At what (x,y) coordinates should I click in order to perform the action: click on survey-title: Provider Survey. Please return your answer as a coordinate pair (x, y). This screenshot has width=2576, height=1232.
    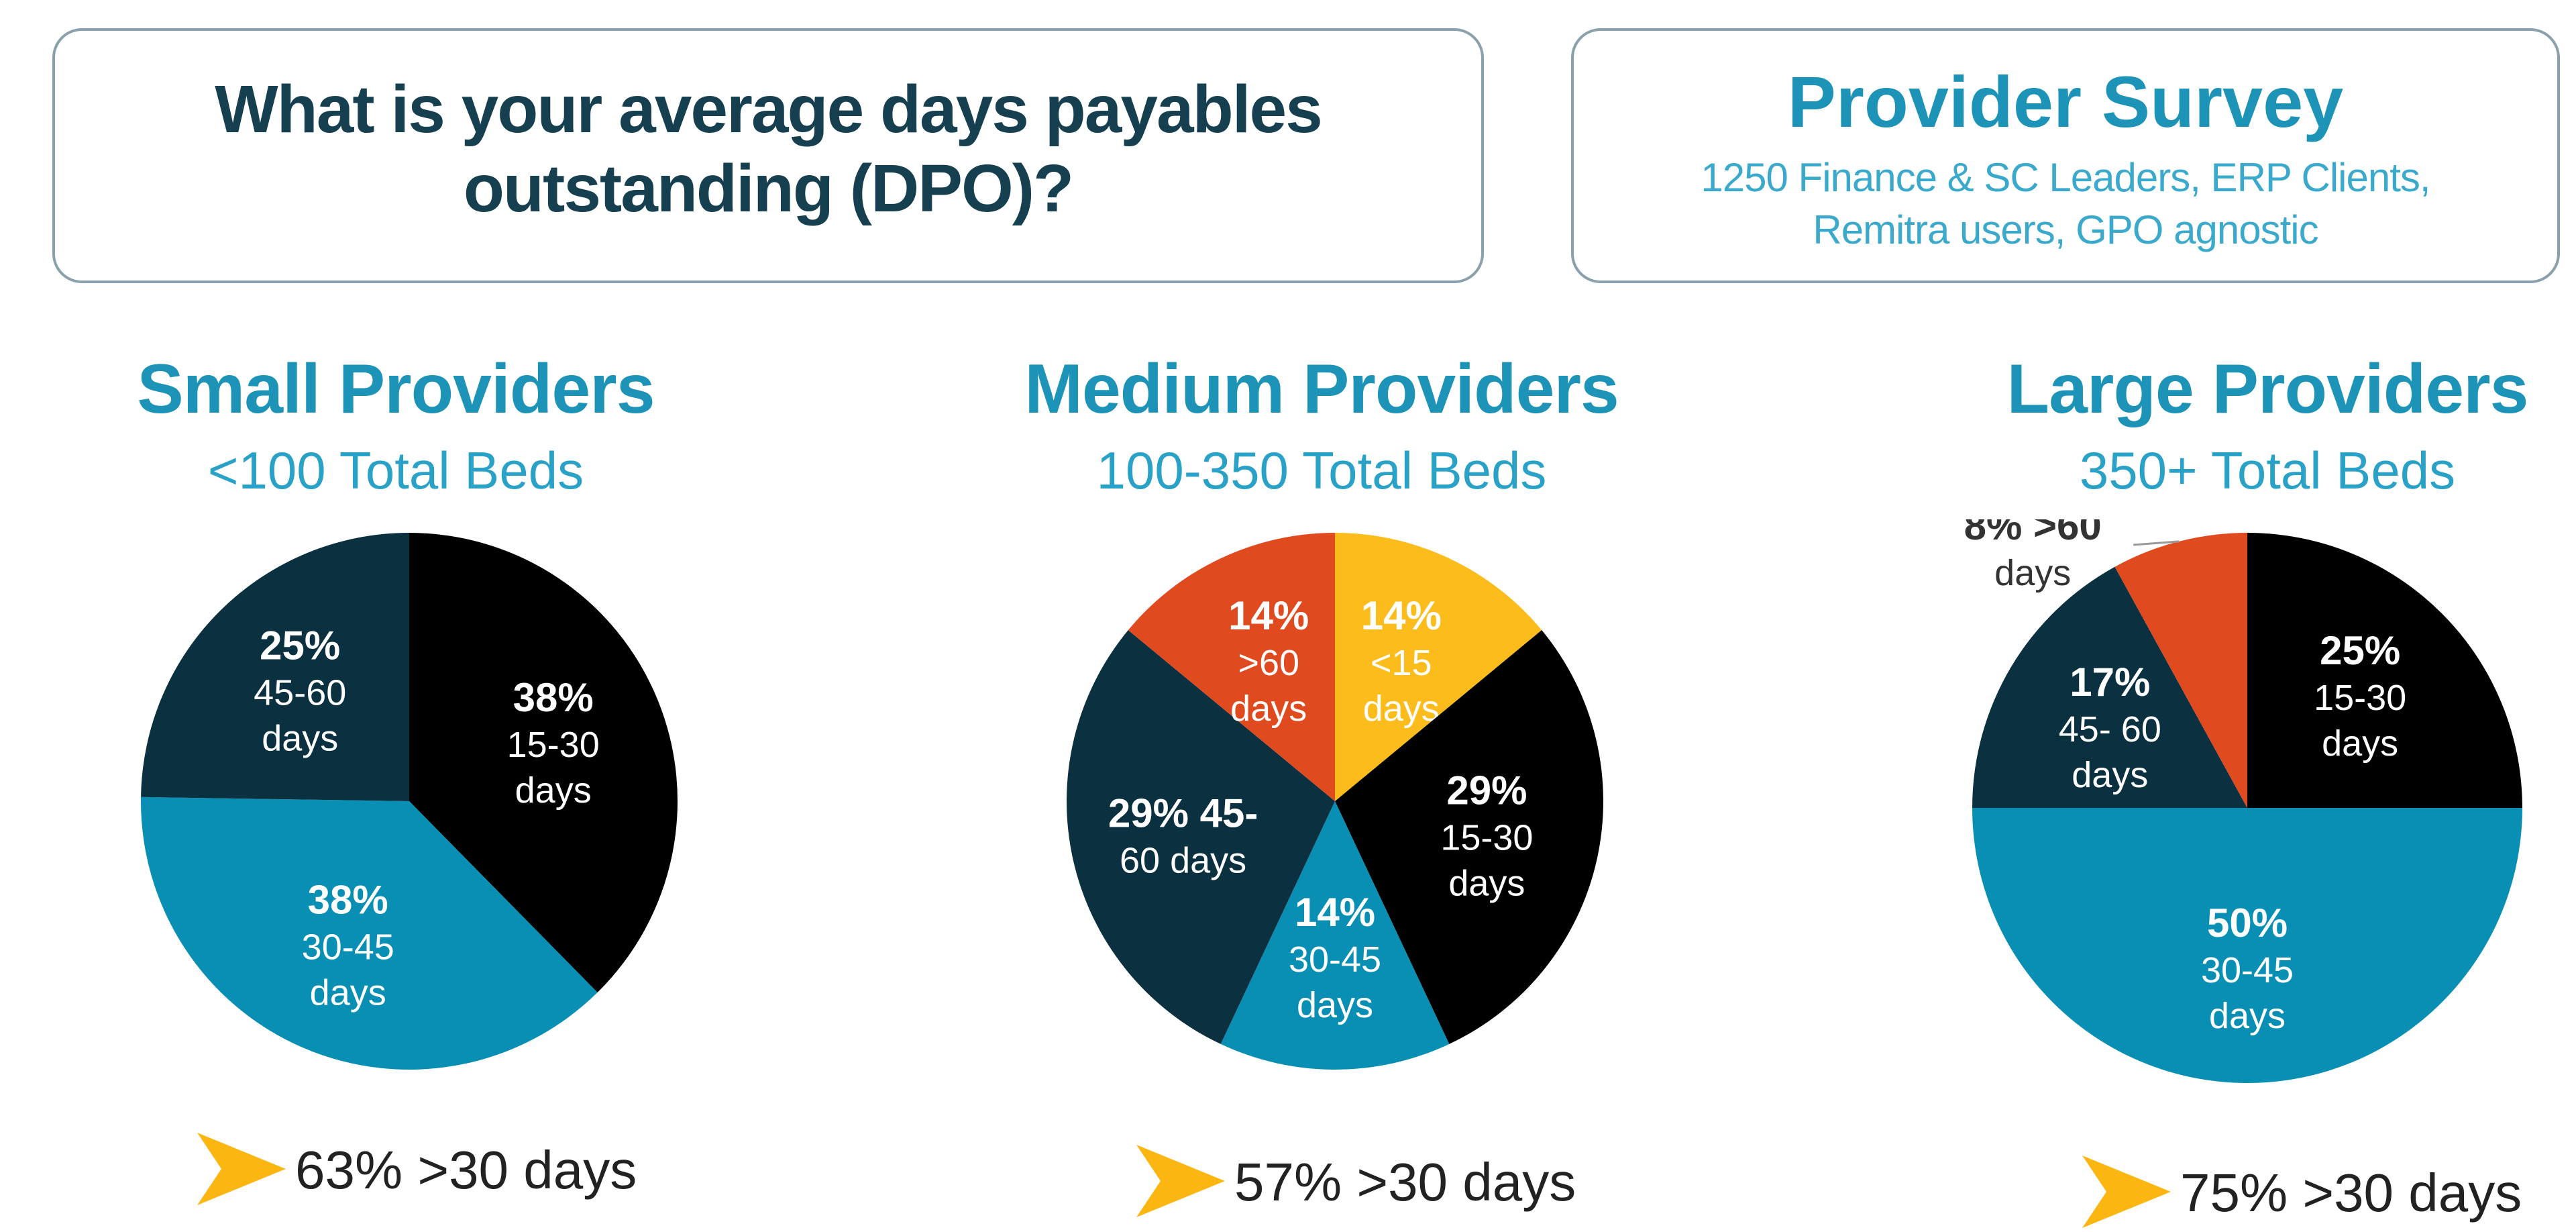
    Looking at the image, I should click on (2065, 101).